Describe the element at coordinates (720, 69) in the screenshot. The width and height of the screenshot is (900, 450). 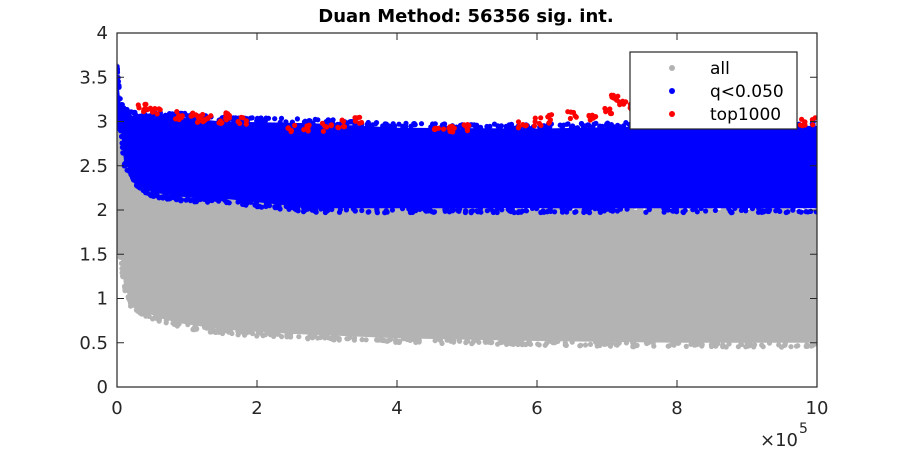
I see `legend-label: all` at that location.